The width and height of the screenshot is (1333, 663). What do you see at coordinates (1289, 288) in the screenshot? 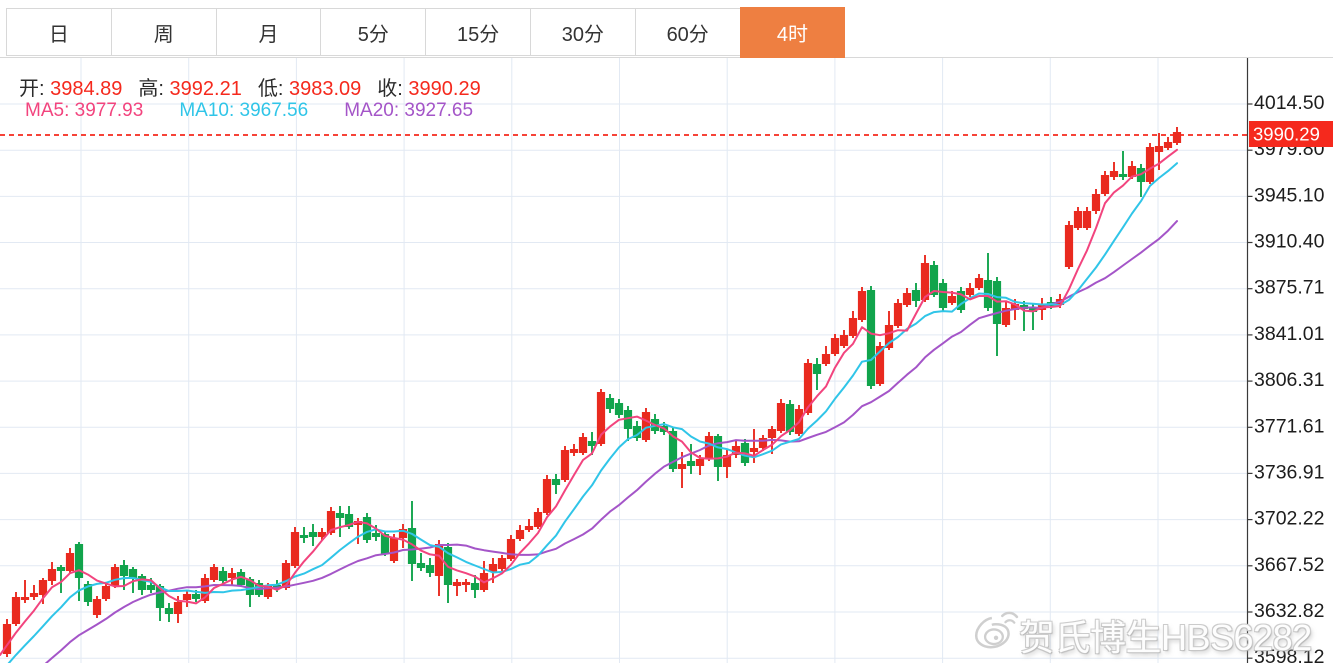
I see `svg-text: 3875.71` at bounding box center [1289, 288].